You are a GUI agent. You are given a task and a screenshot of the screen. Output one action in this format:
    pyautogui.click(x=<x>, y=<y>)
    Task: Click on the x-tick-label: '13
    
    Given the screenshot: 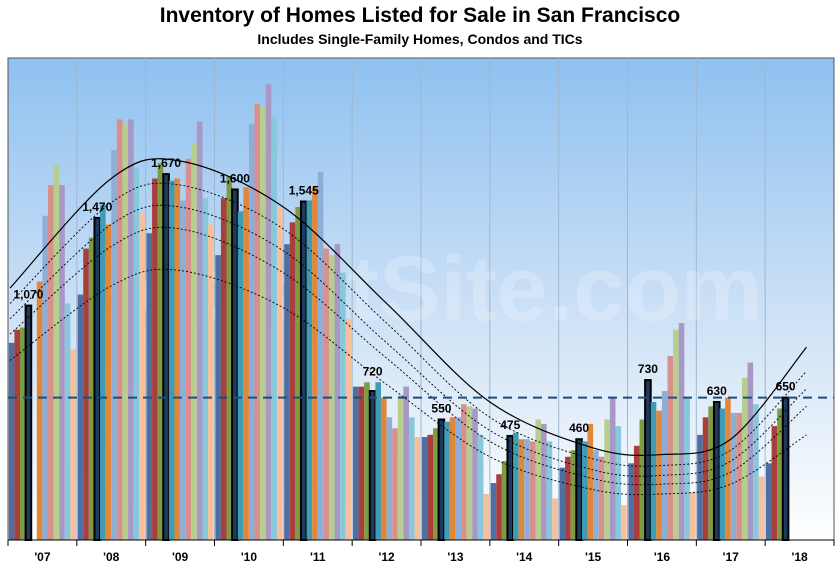 What is the action you would take?
    pyautogui.click(x=455, y=557)
    